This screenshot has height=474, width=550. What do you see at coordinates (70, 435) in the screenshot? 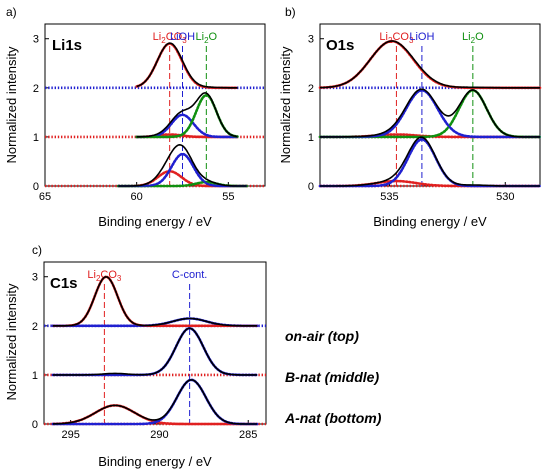
I see `panel-c-xtick-label-0: 295` at bounding box center [70, 435].